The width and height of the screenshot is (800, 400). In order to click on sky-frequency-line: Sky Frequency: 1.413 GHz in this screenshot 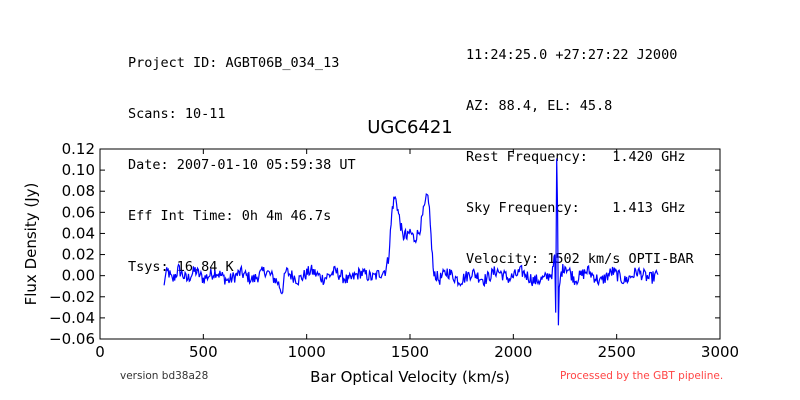, I will do `click(576, 208)`.